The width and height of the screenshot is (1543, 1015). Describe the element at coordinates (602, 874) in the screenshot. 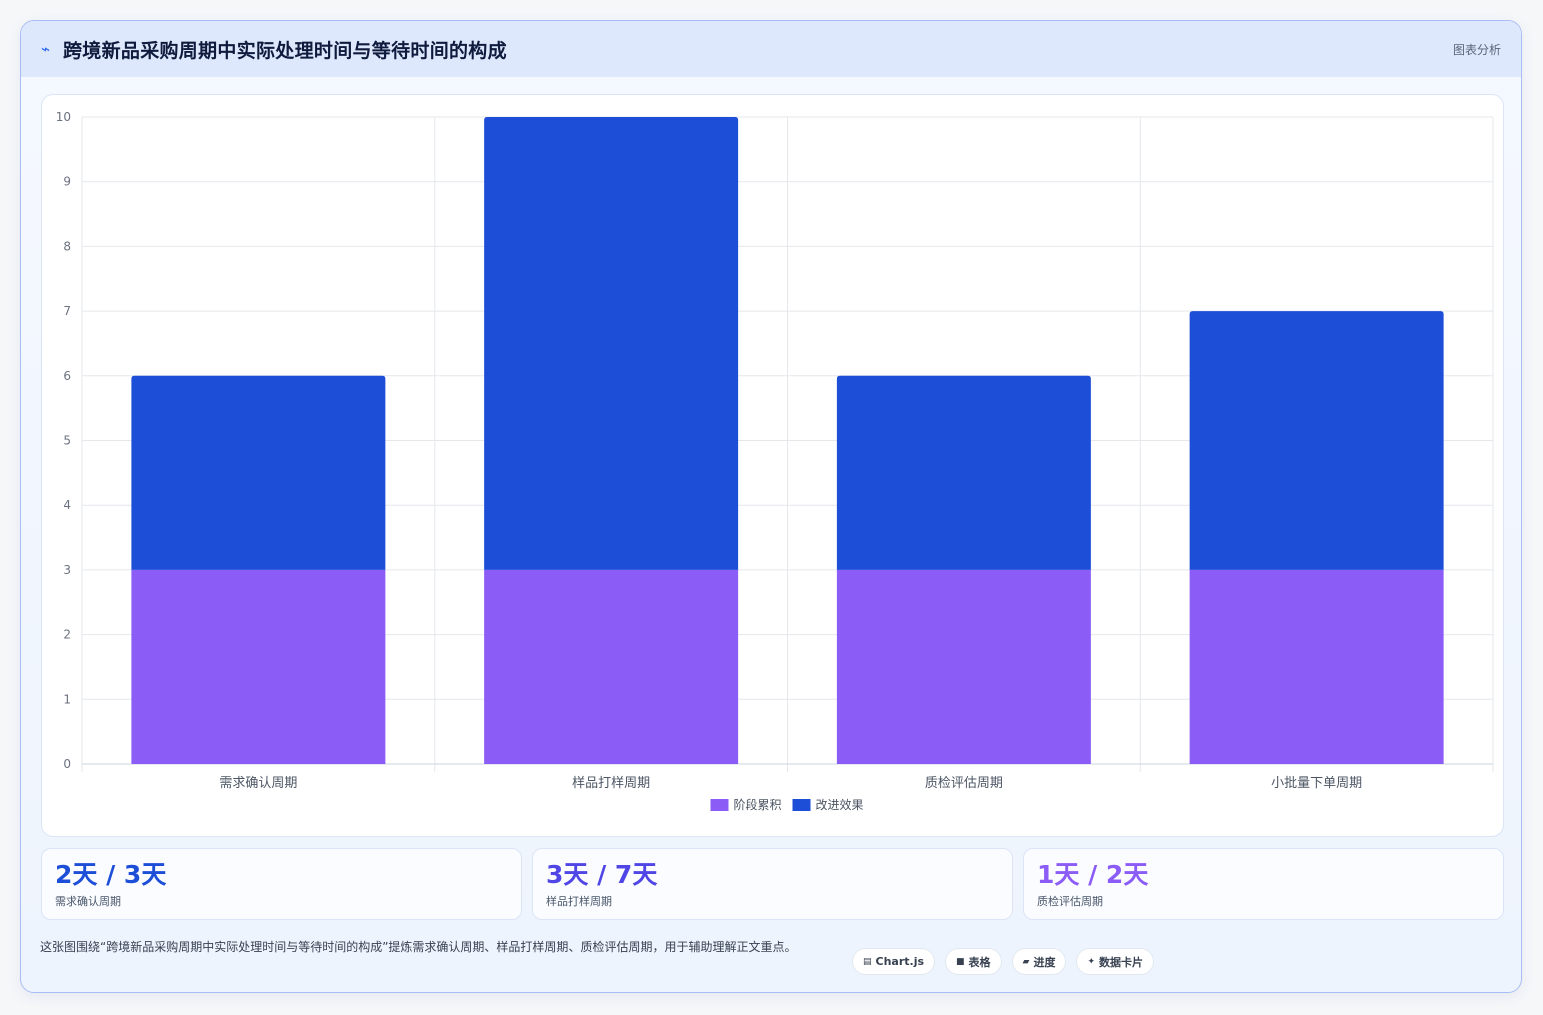

I see `stat-value: 3天 / 7天` at that location.